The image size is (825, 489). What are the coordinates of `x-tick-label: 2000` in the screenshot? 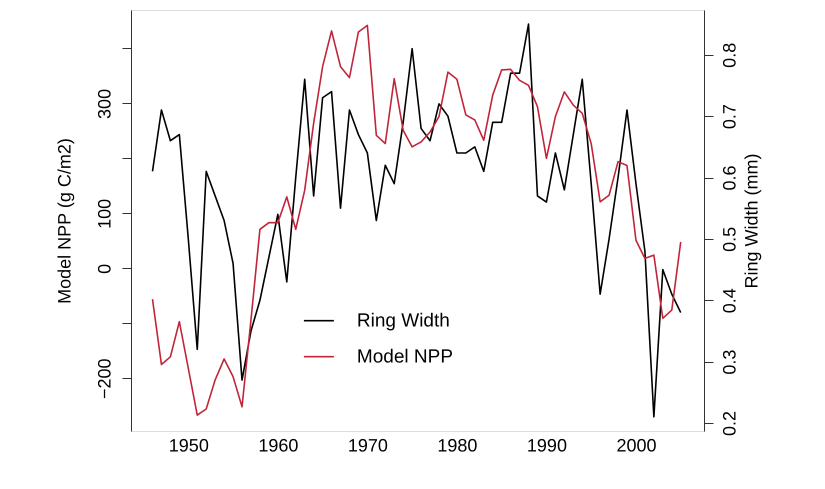 It's located at (636, 446).